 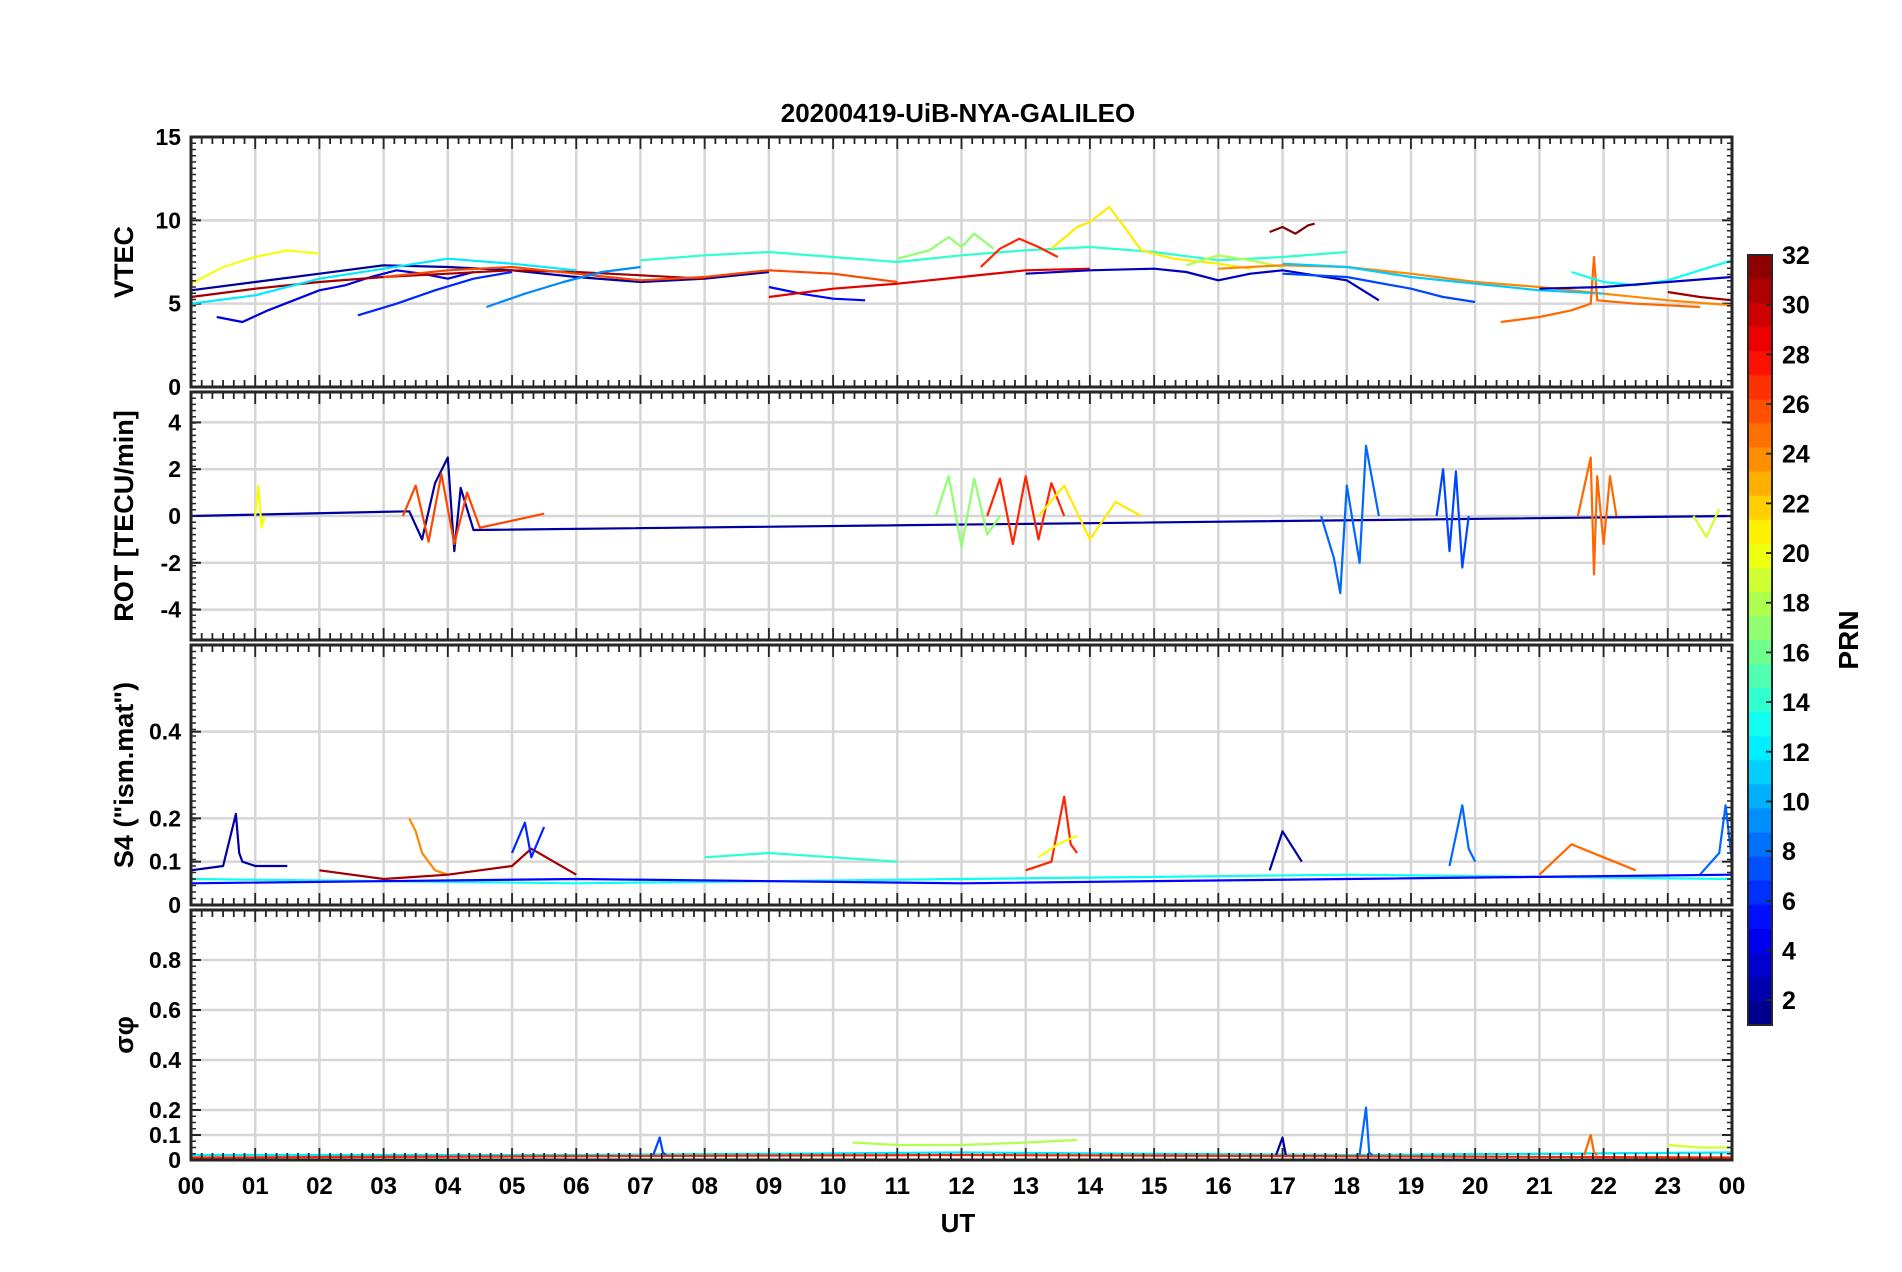 I want to click on colorbar-tick-label: 10, so click(x=1796, y=802).